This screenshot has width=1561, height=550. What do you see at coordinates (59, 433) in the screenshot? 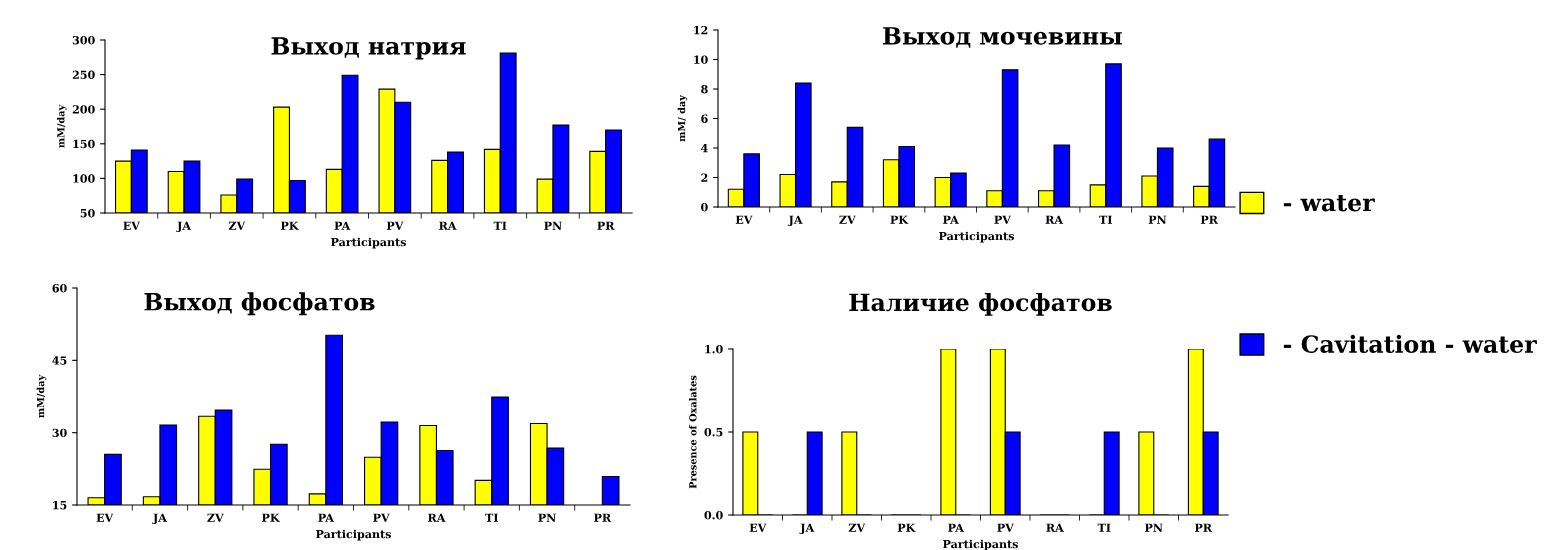
I see `y-tick-label: 30` at bounding box center [59, 433].